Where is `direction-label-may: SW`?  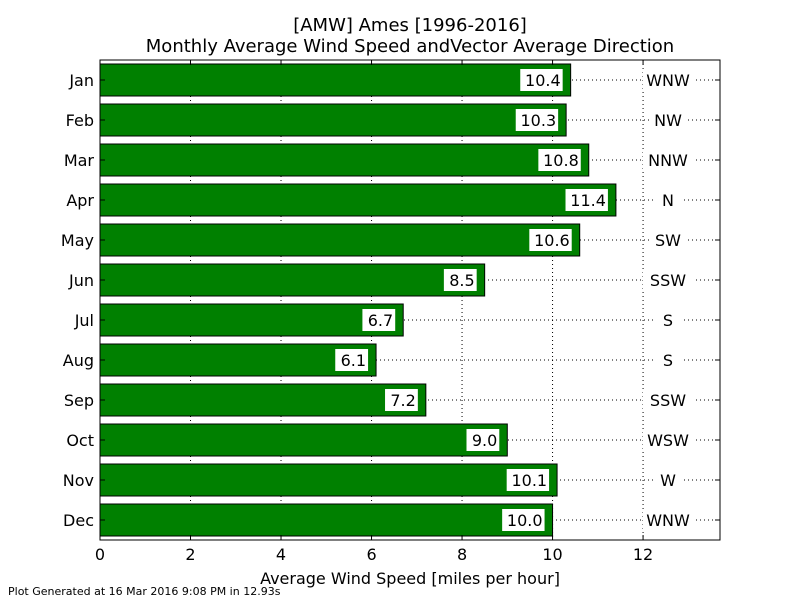
direction-label-may: SW is located at coordinates (668, 240).